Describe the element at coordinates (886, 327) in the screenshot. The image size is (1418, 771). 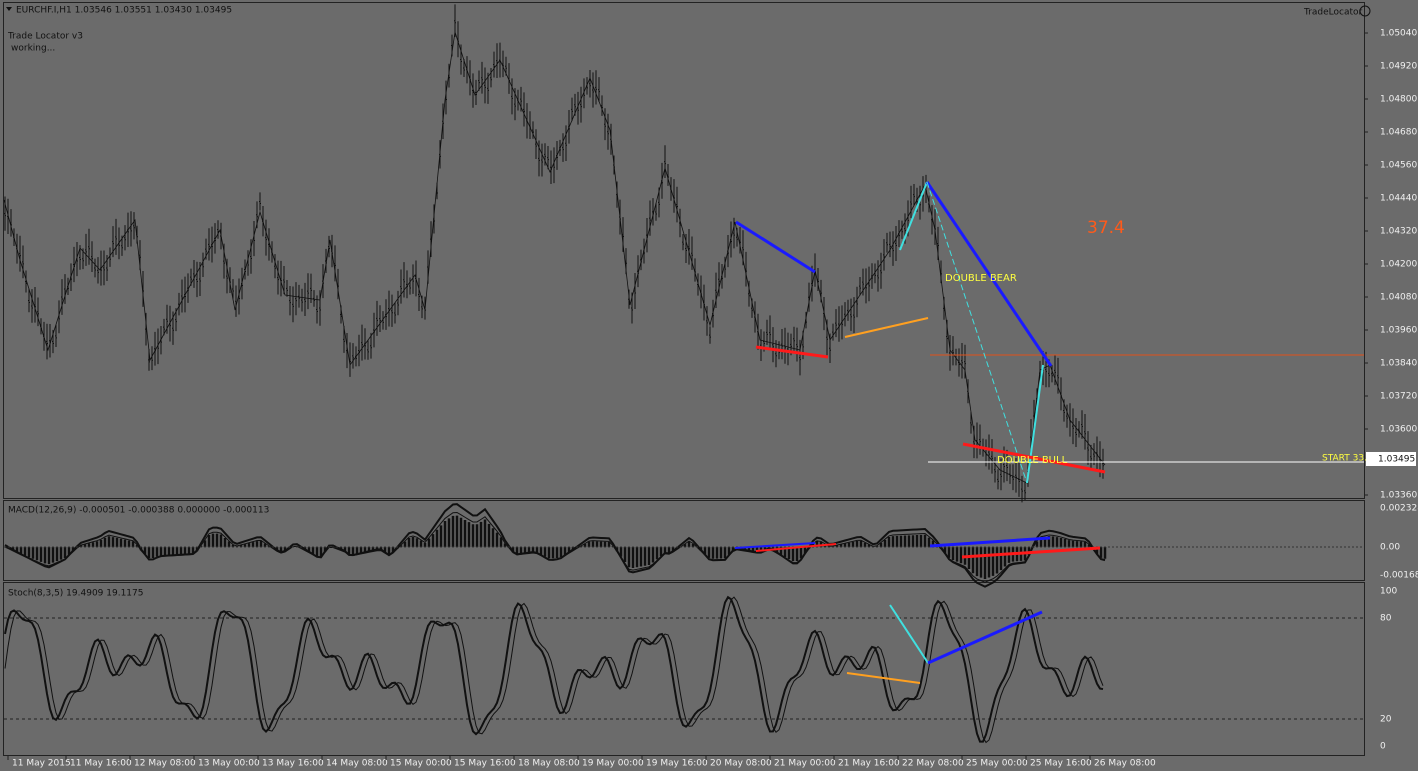
I see `hidden-trend` at that location.